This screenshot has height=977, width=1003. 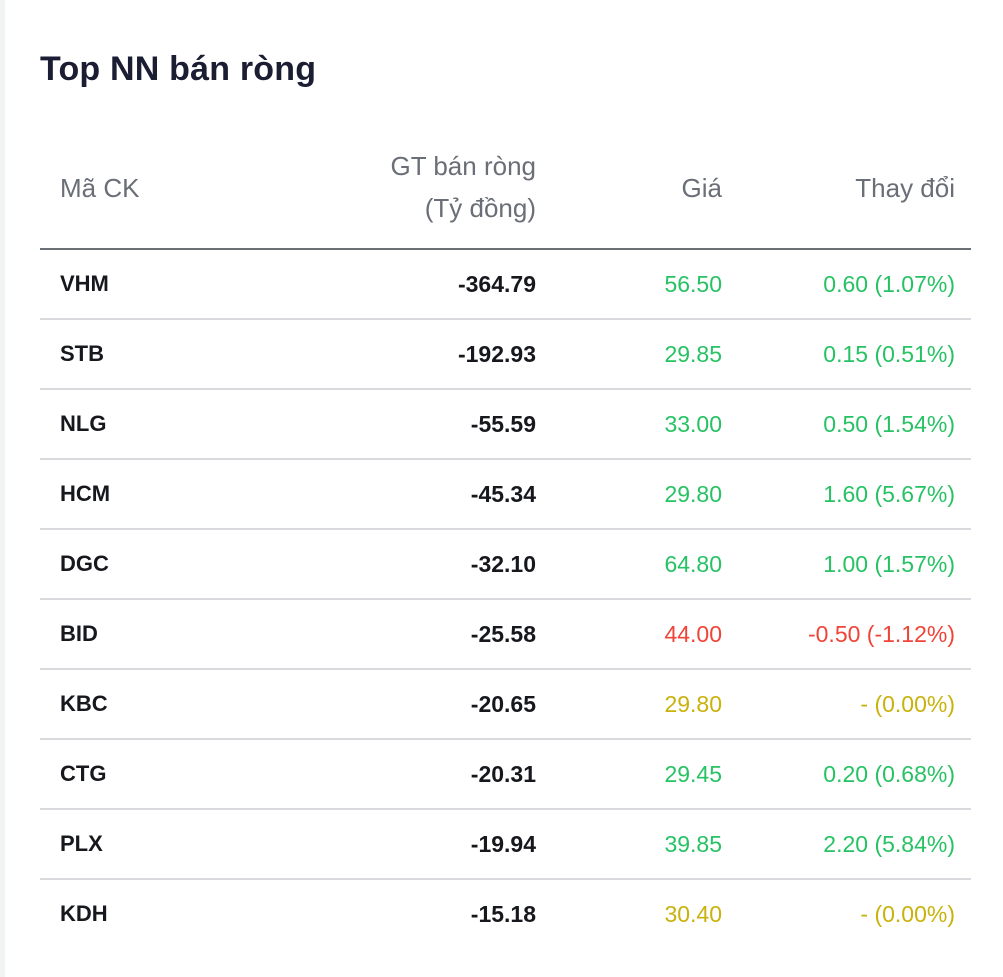 I want to click on price-change: 1.60 (5.67%), so click(x=889, y=494).